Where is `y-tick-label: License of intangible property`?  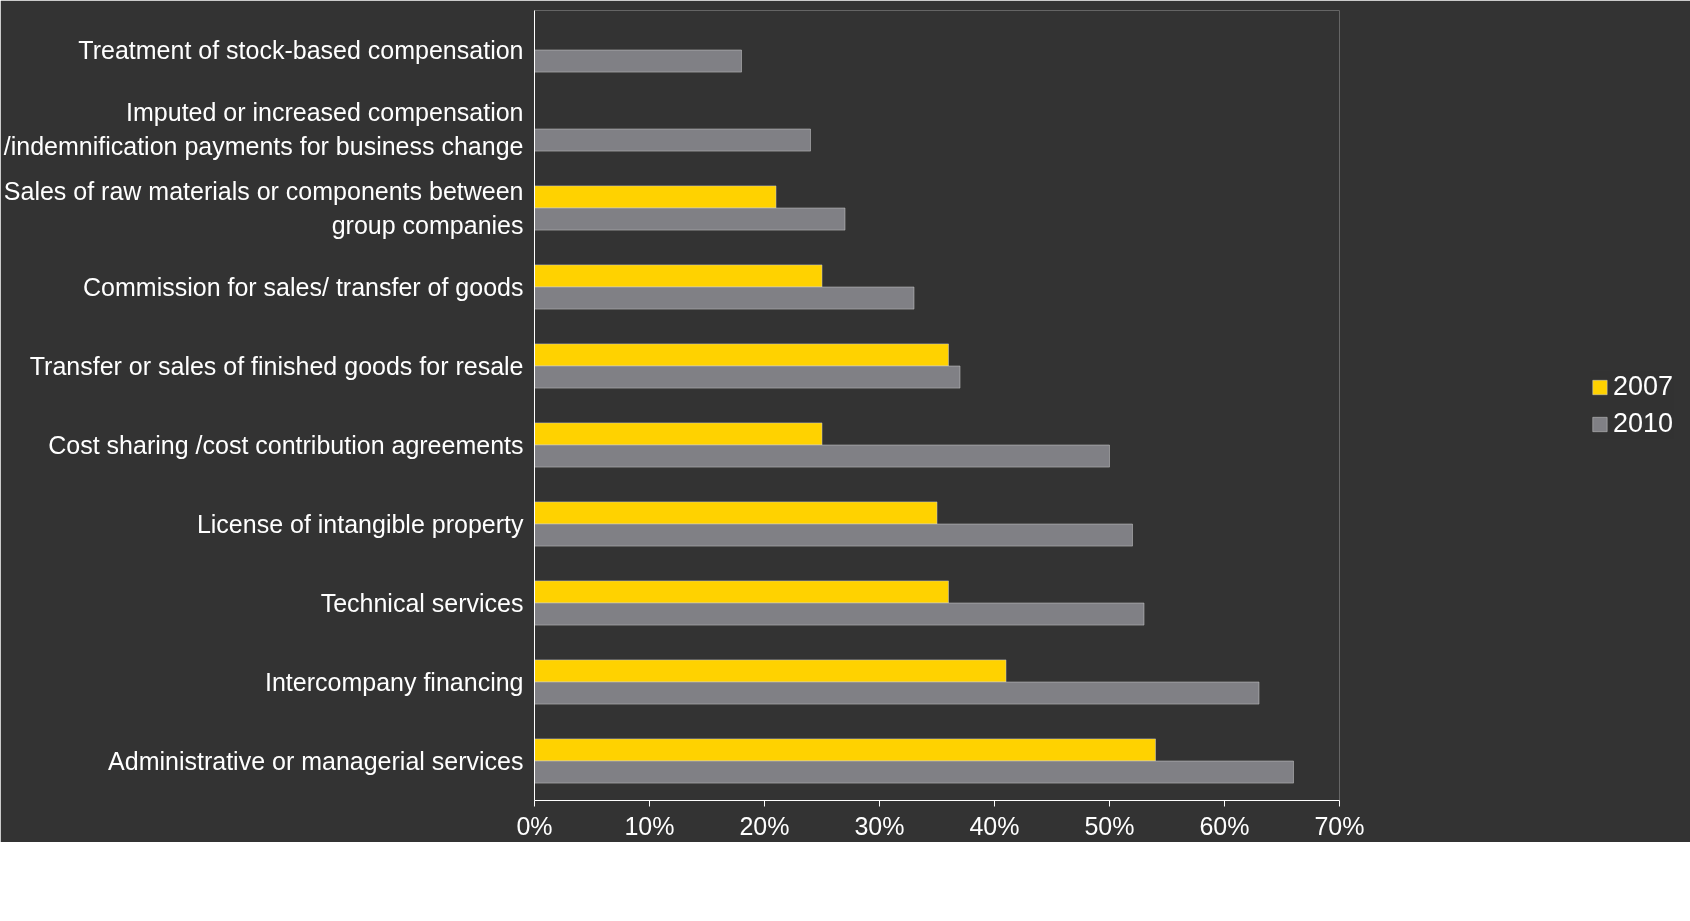 y-tick-label: License of intangible property is located at coordinates (360, 524).